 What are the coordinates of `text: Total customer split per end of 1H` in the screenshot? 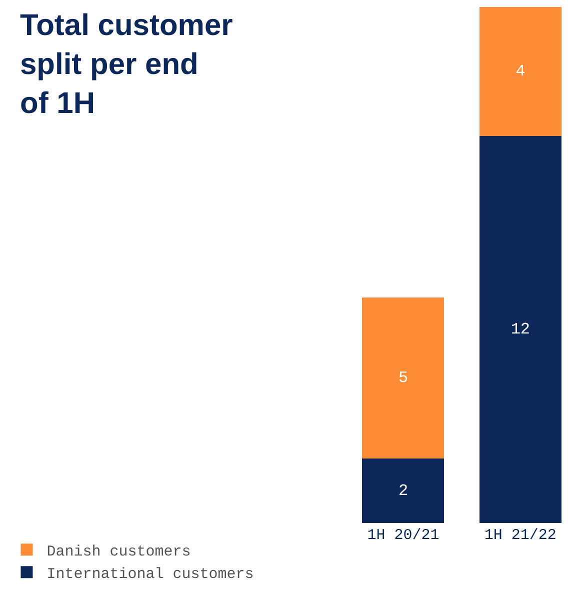 It's located at (127, 64).